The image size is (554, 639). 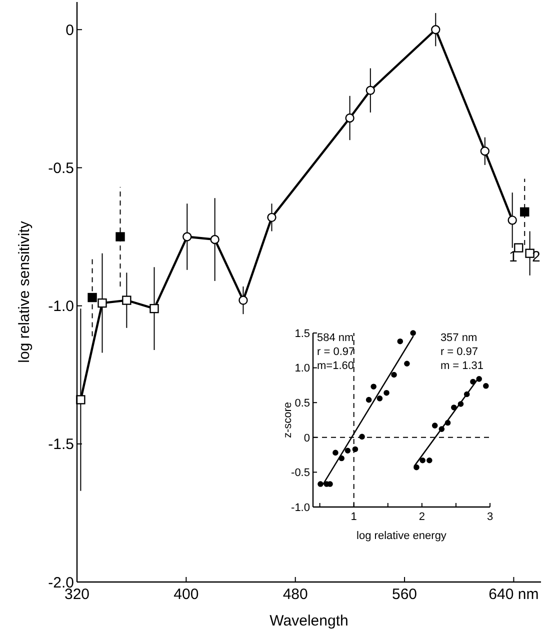 What do you see at coordinates (302, 403) in the screenshot?
I see `y-tick-label: 0.5` at bounding box center [302, 403].